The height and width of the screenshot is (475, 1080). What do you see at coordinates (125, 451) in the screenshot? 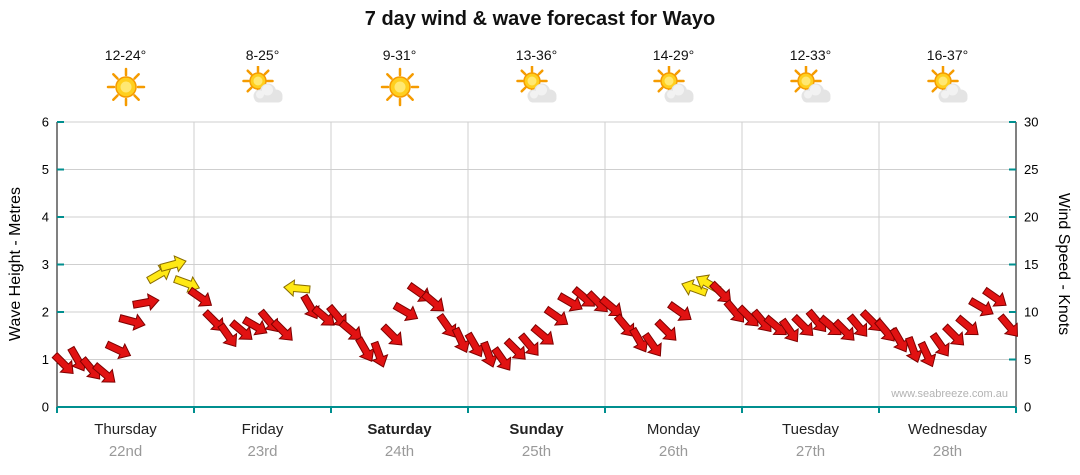
I see `day-date: 22nd` at bounding box center [125, 451].